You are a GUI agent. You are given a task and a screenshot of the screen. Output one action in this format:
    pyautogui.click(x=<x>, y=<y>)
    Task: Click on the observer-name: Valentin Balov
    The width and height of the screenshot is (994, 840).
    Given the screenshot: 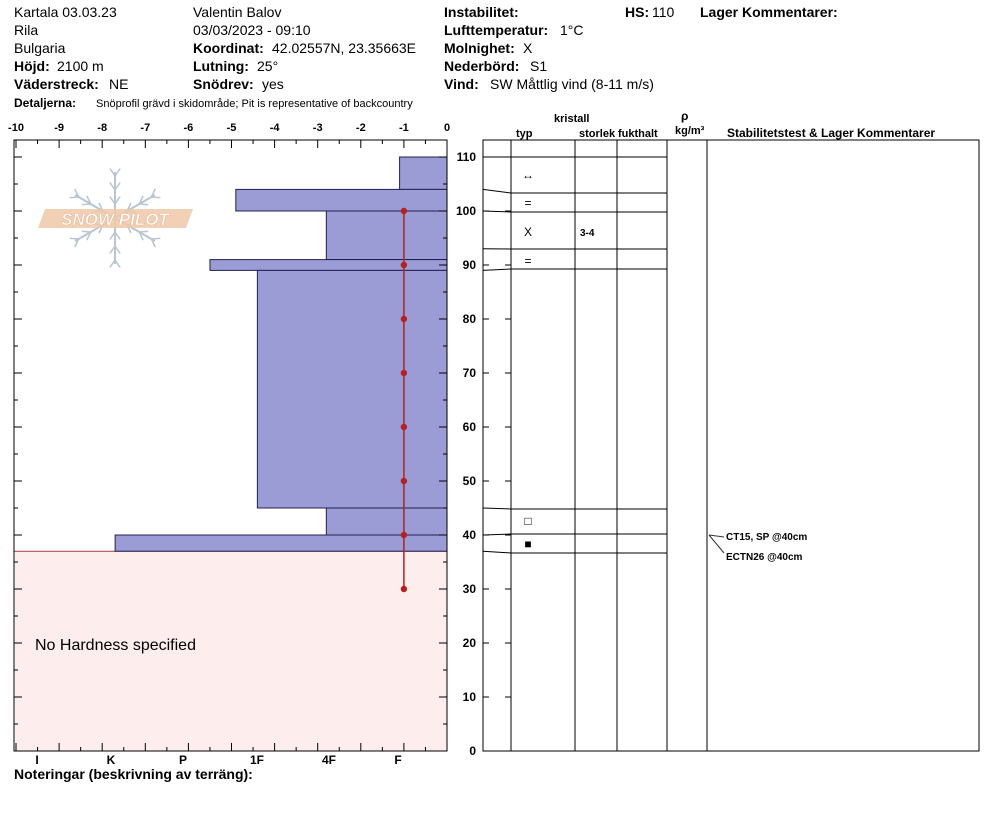 What is the action you would take?
    pyautogui.click(x=237, y=12)
    